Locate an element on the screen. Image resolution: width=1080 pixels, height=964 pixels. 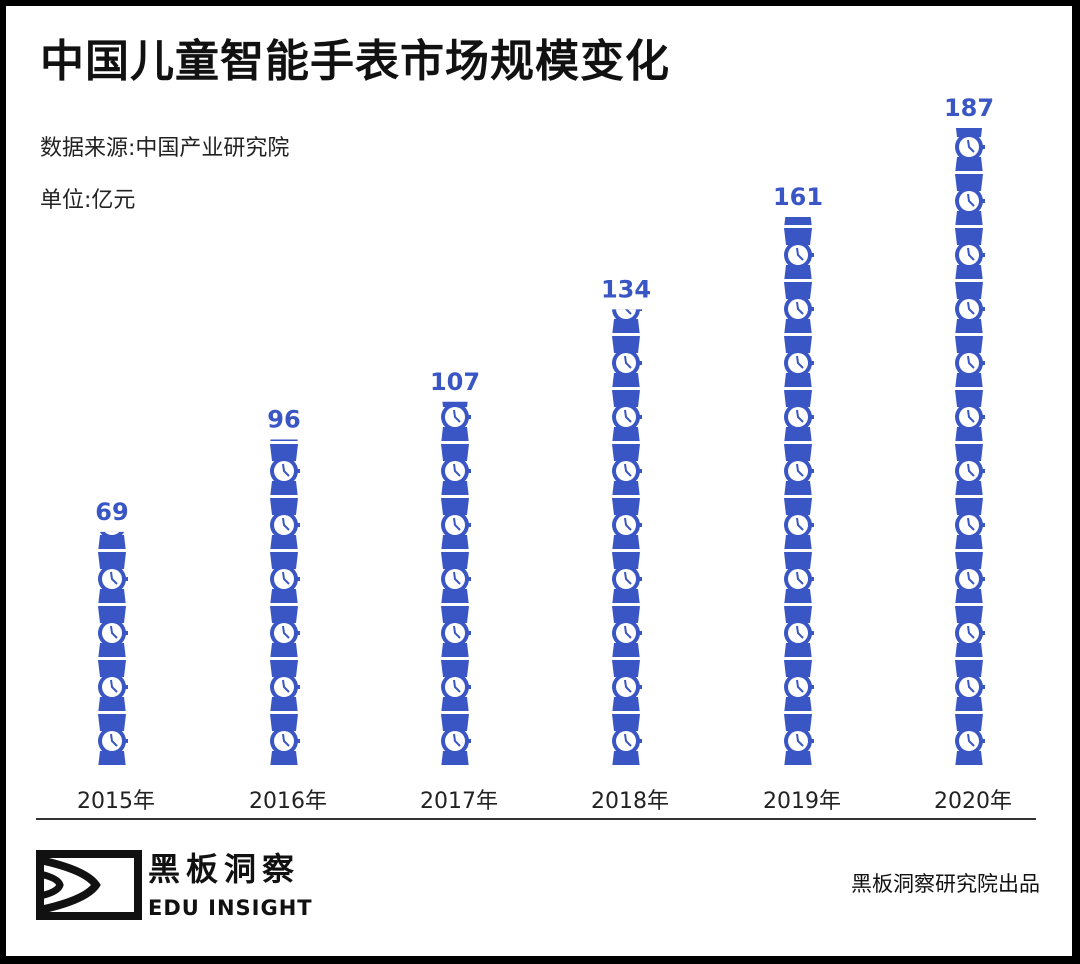
logo-text-cn: 黑板洞察 is located at coordinates (224, 869).